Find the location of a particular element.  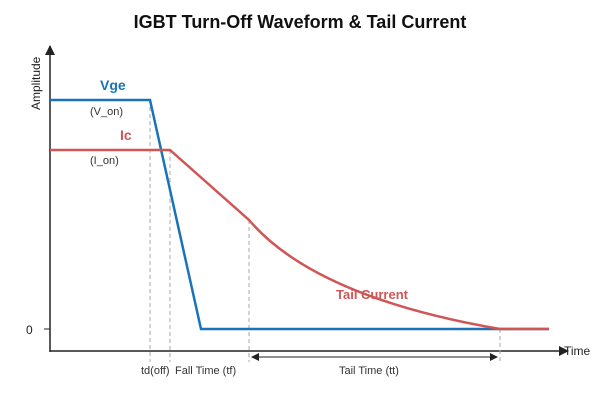

tail-current-label: Tail Current is located at coordinates (372, 294).